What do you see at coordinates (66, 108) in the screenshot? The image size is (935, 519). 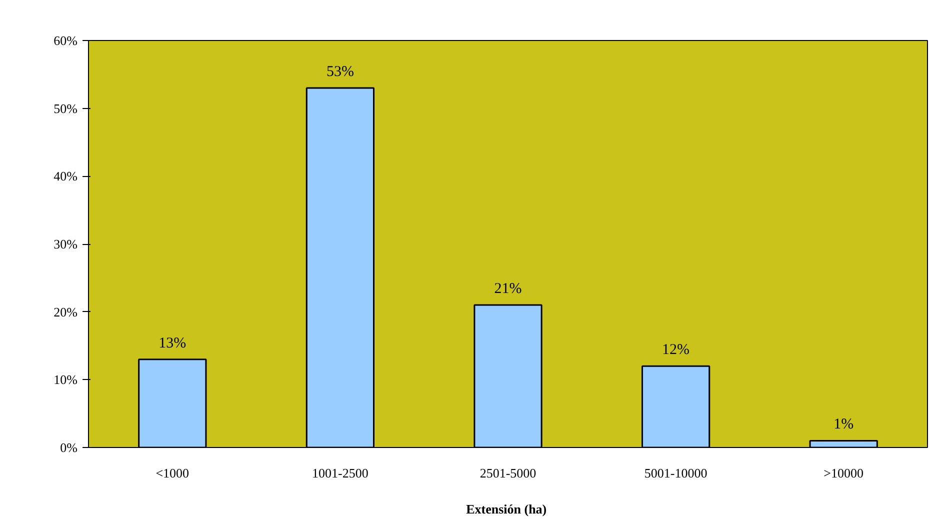 I see `y-tick-label: 50%` at bounding box center [66, 108].